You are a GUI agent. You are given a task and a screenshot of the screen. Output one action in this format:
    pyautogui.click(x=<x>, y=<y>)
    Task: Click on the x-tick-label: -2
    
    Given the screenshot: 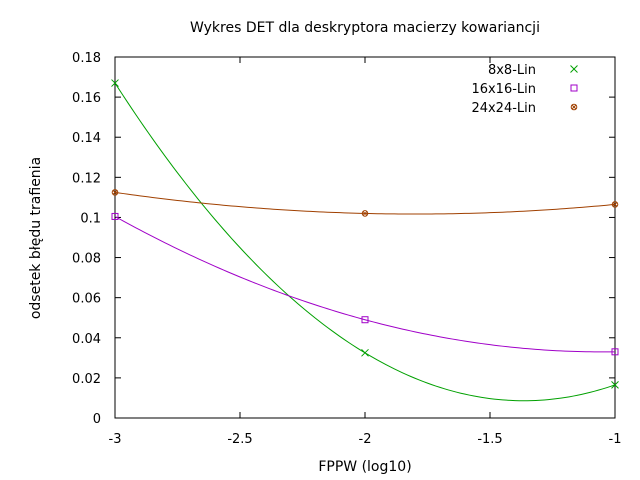 What is the action you would take?
    pyautogui.click(x=365, y=439)
    